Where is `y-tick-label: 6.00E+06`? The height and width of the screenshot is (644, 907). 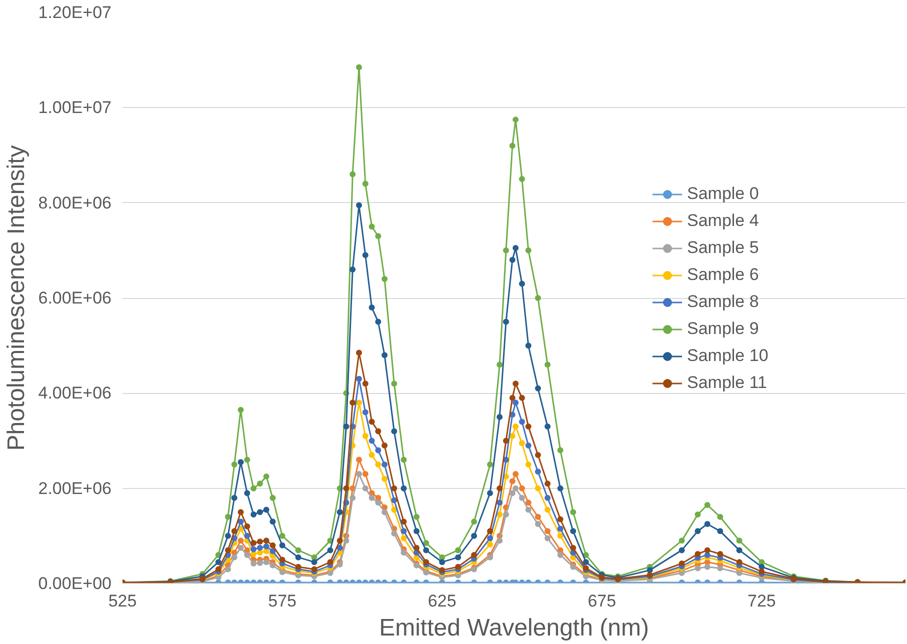
y-tick-label: 6.00E+06 is located at coordinates (75, 298).